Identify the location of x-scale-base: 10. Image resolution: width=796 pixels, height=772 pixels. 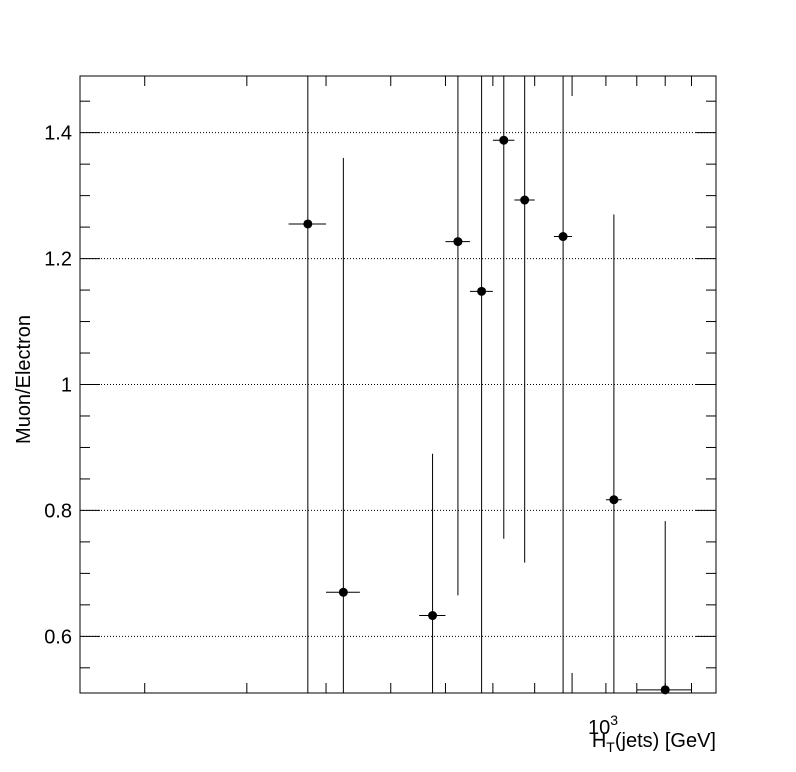
(599, 728).